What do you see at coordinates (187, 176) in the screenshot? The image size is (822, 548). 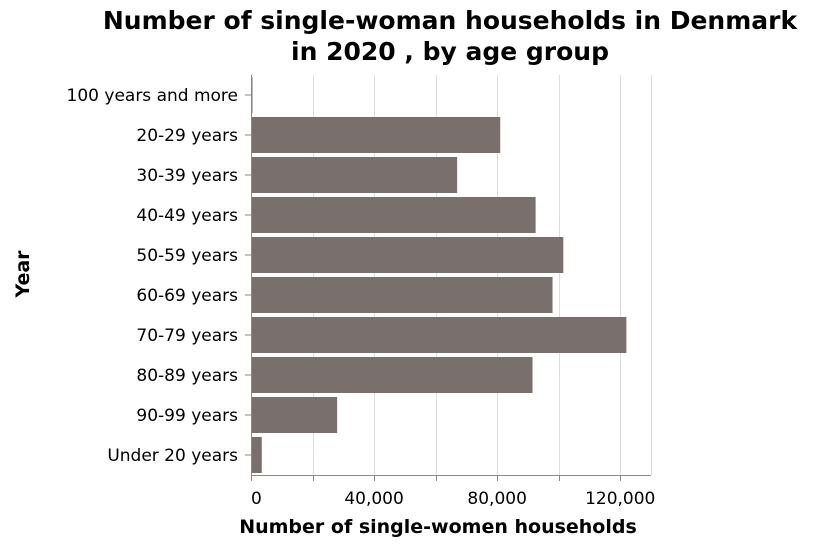 I see `y-tick-label: 30-39 years` at bounding box center [187, 176].